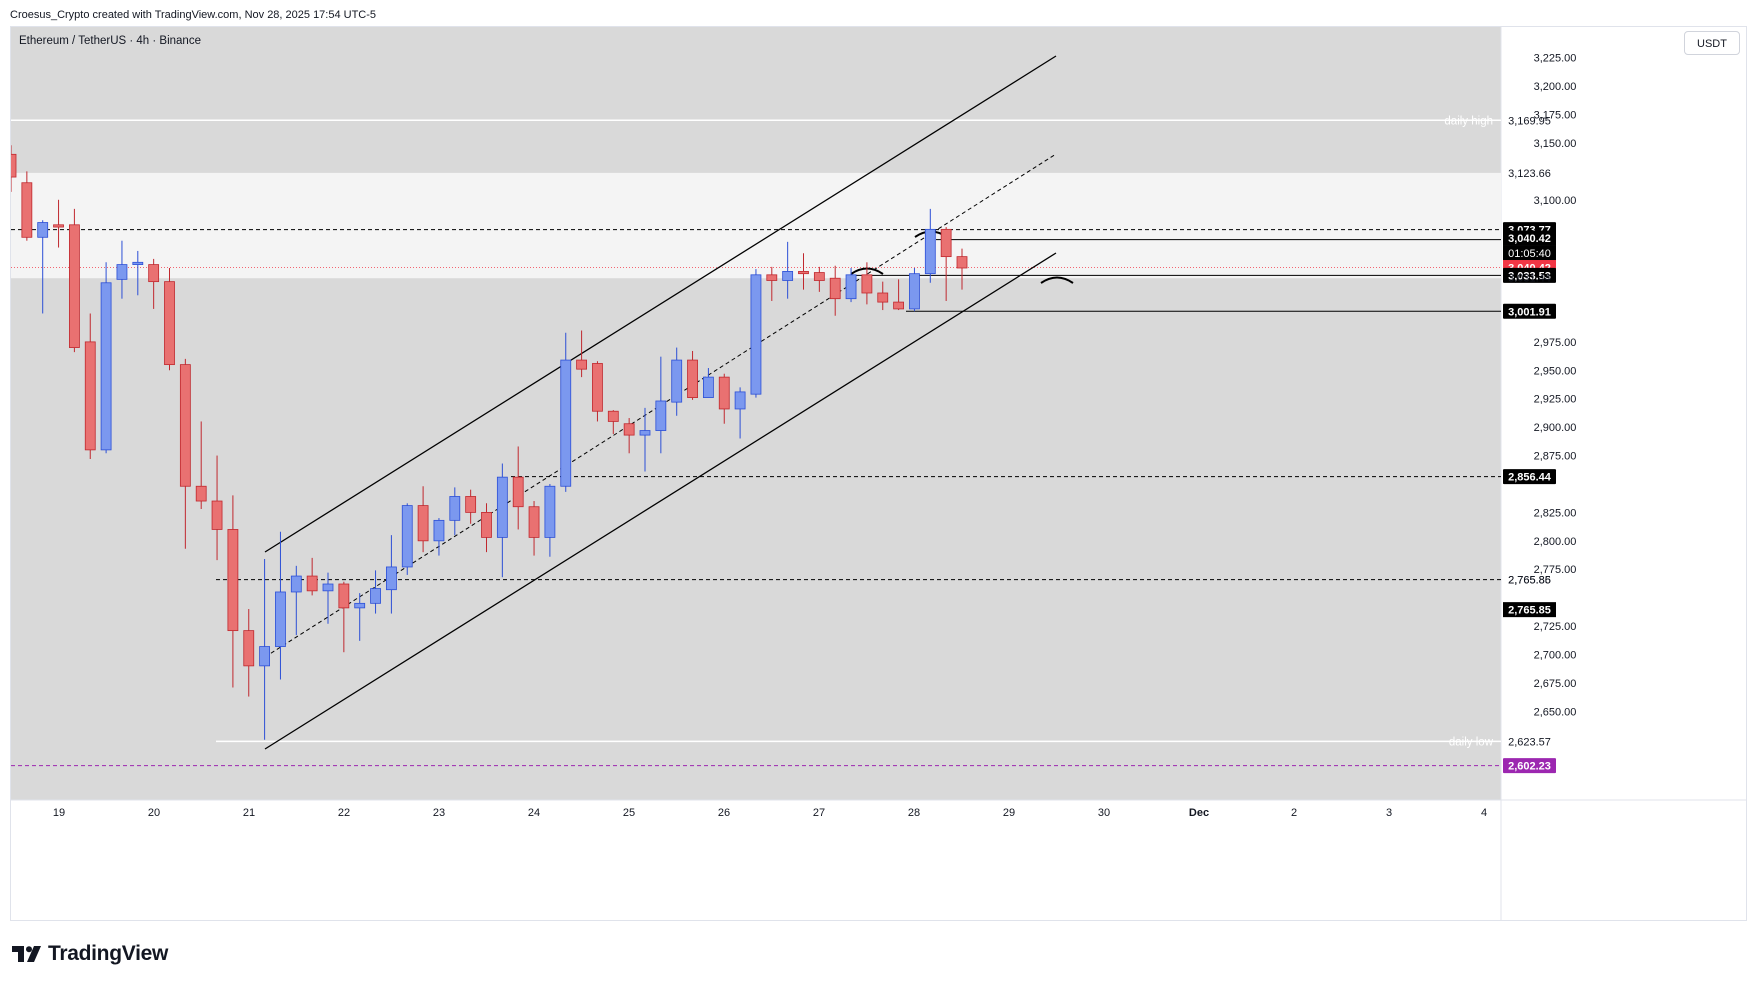 The image size is (1757, 983). I want to click on price-label-2856-bg, so click(1529, 477).